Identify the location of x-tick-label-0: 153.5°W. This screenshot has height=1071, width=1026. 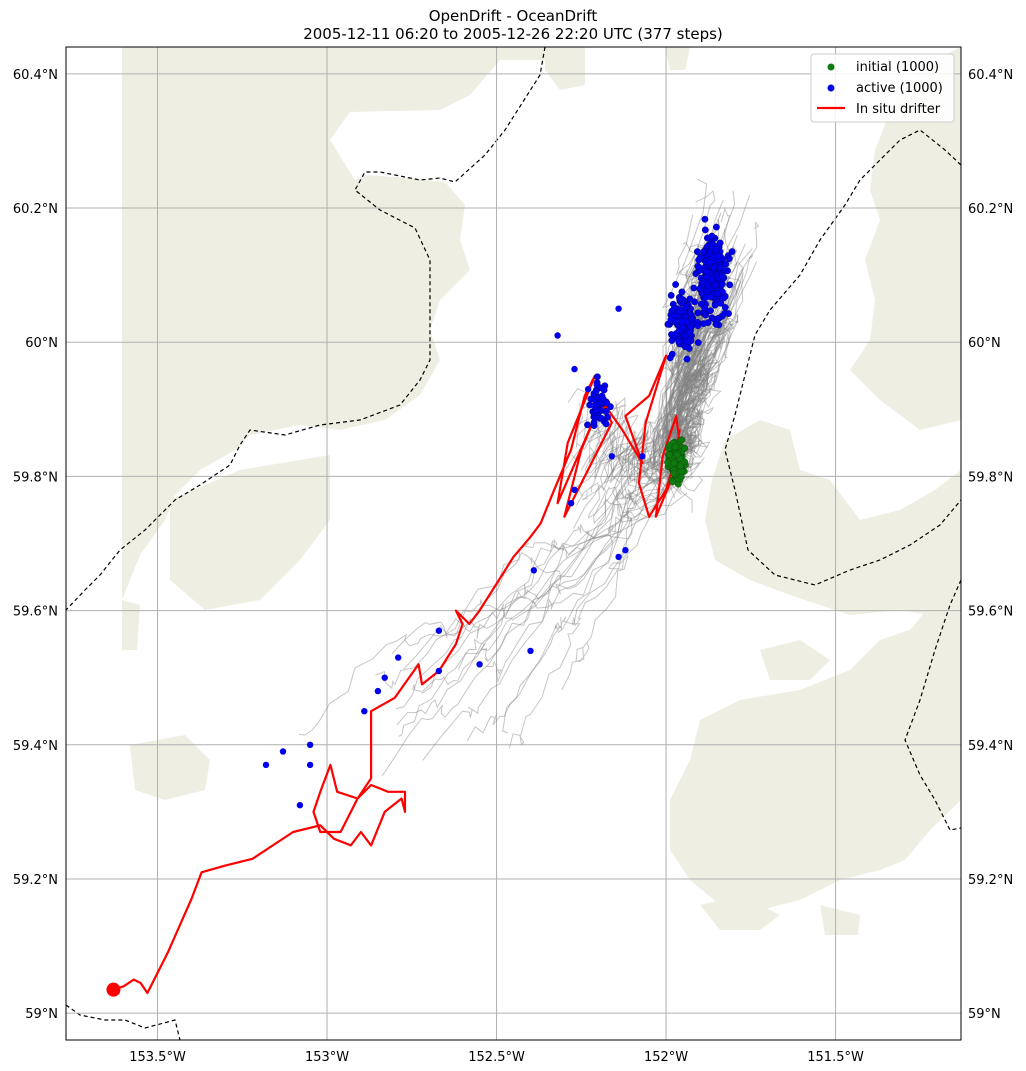
(157, 1057).